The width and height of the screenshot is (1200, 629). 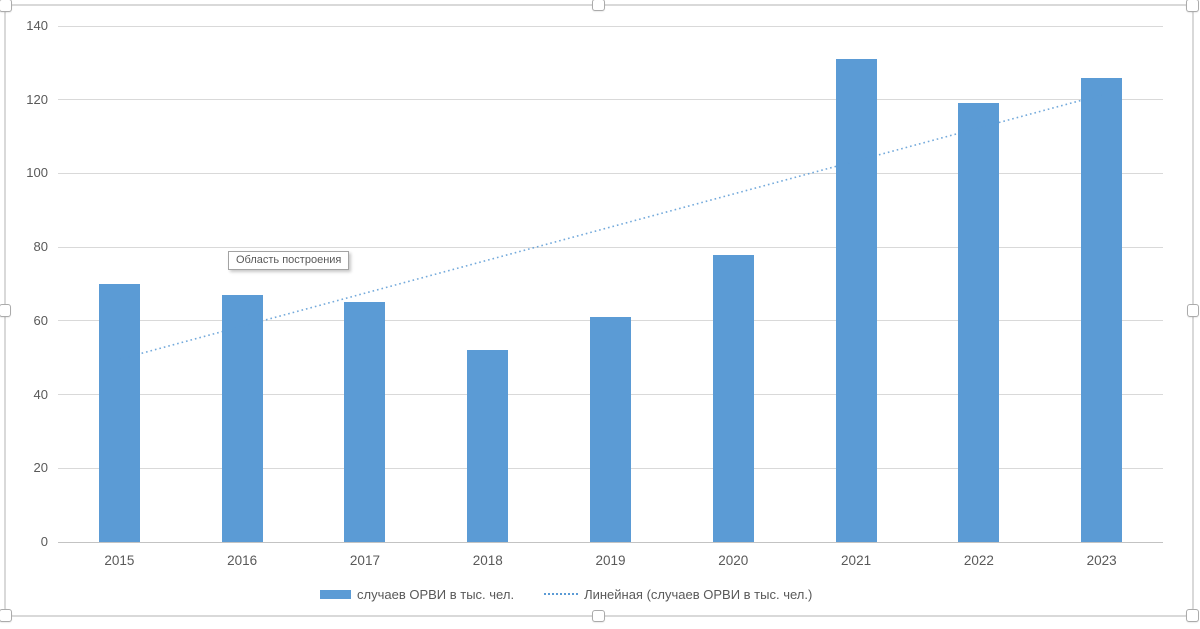 What do you see at coordinates (733, 560) in the screenshot?
I see `x-tick-label-2020: 2020` at bounding box center [733, 560].